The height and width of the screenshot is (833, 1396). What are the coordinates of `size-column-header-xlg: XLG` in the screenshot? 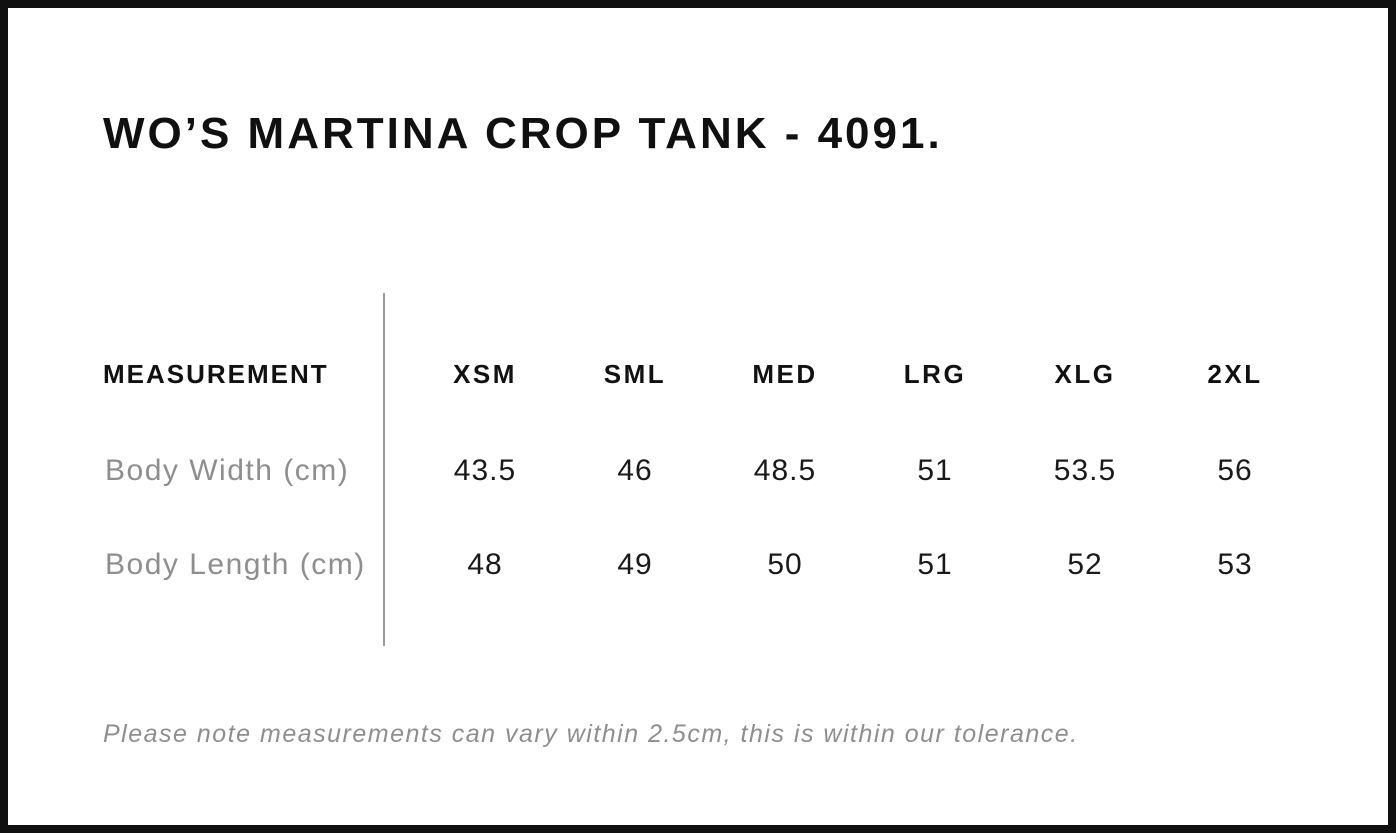 It's located at (1085, 374).